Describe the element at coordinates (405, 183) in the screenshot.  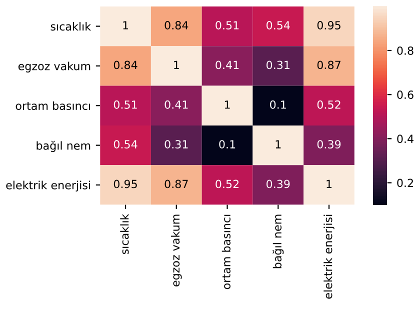
I see `color-bar-label: 0.2` at that location.